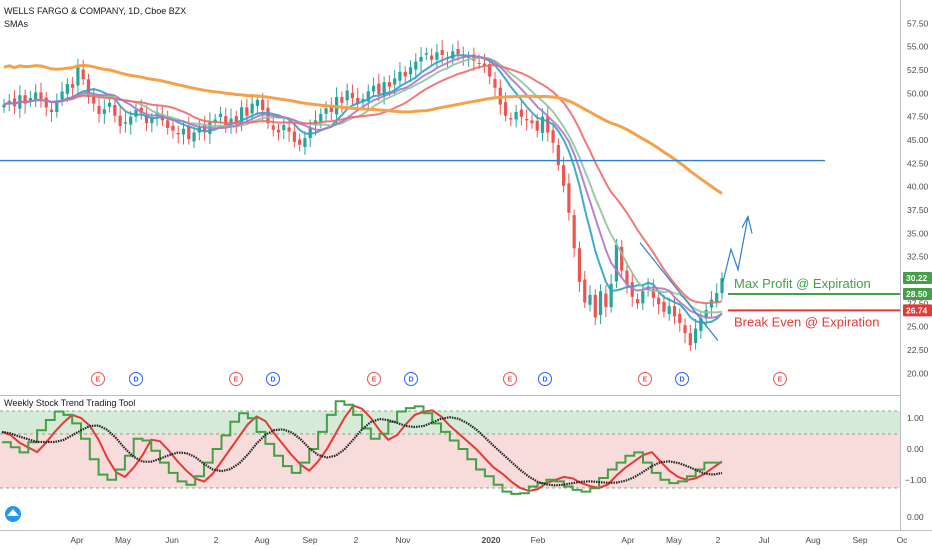 This screenshot has height=550, width=932. Describe the element at coordinates (918, 140) in the screenshot. I see `price-tick: 45.00` at that location.